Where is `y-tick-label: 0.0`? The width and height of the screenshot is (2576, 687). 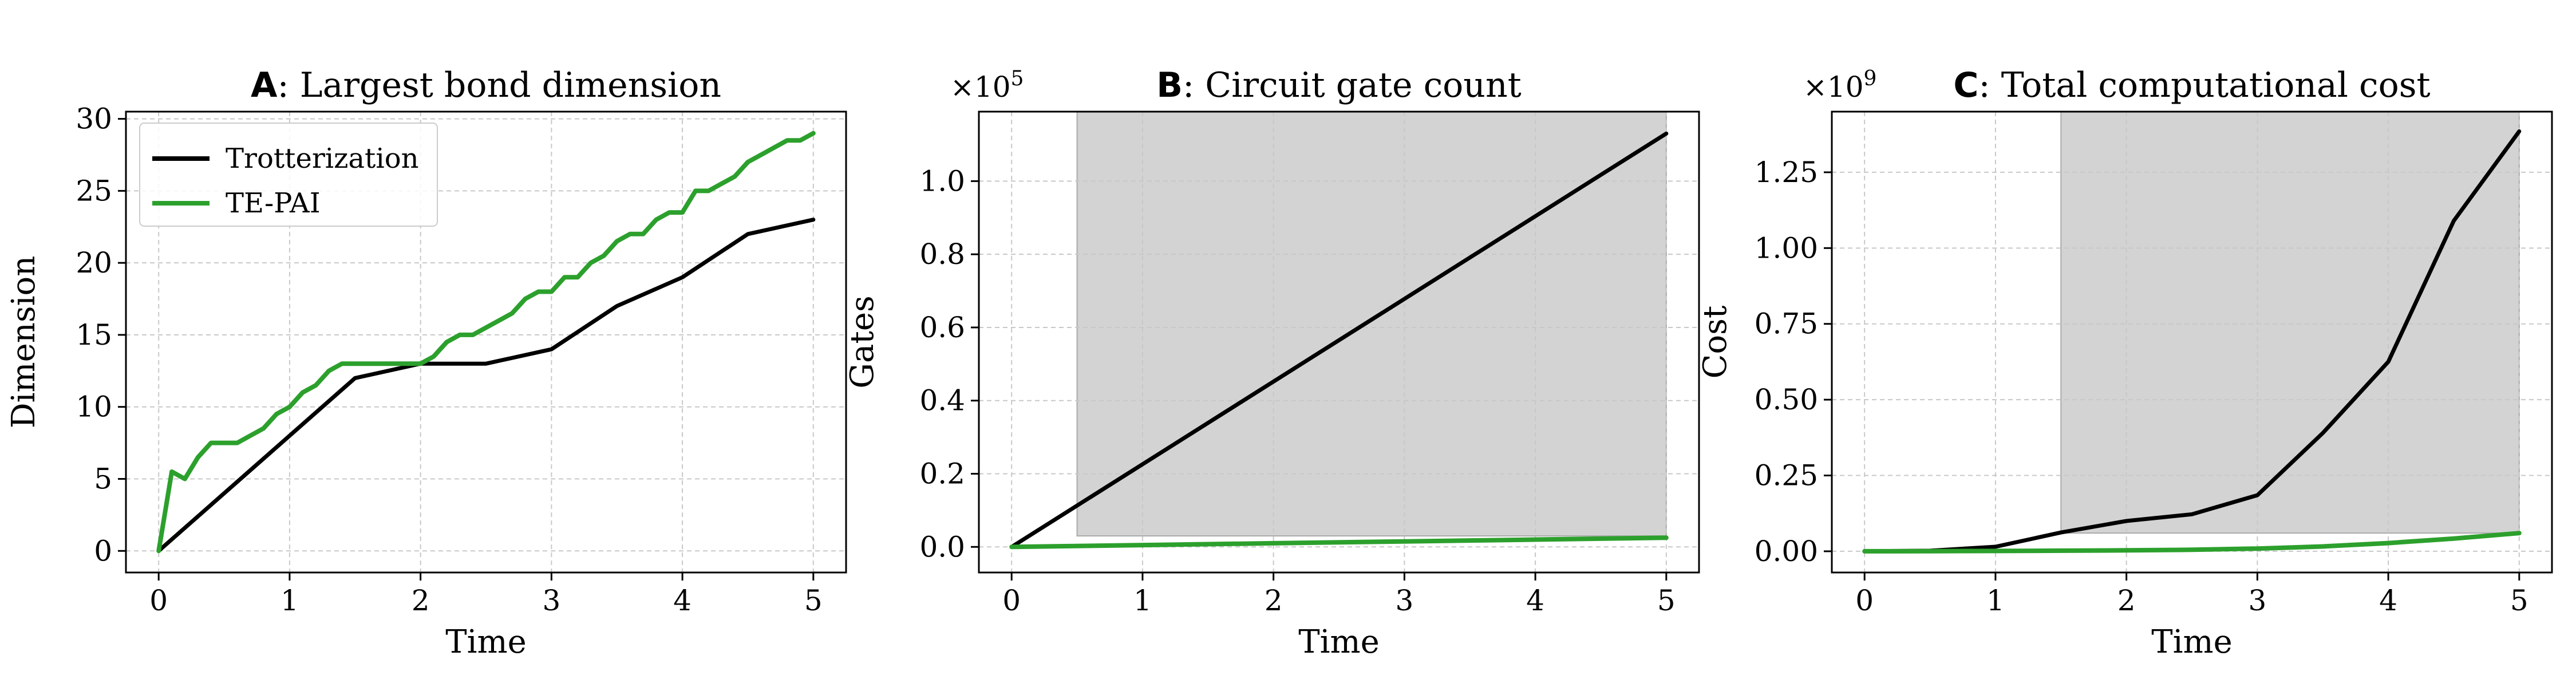
y-tick-label: 0.0 is located at coordinates (942, 546).